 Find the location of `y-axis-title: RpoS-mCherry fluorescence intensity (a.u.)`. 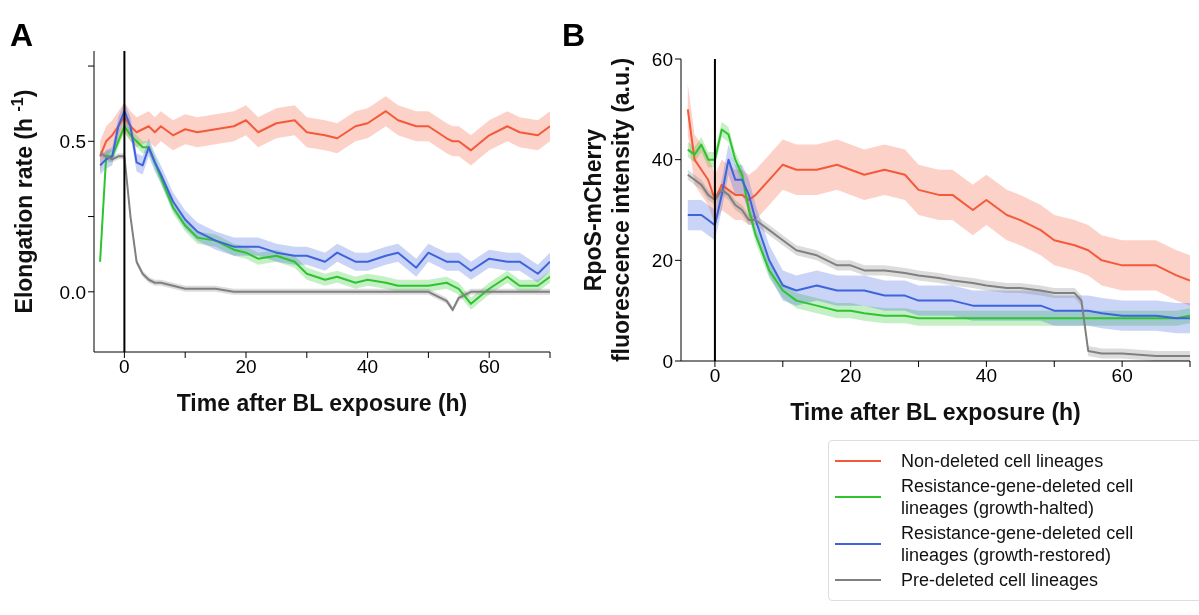

y-axis-title: RpoS-mCherry fluorescence intensity (a.u.) is located at coordinates (607, 210).